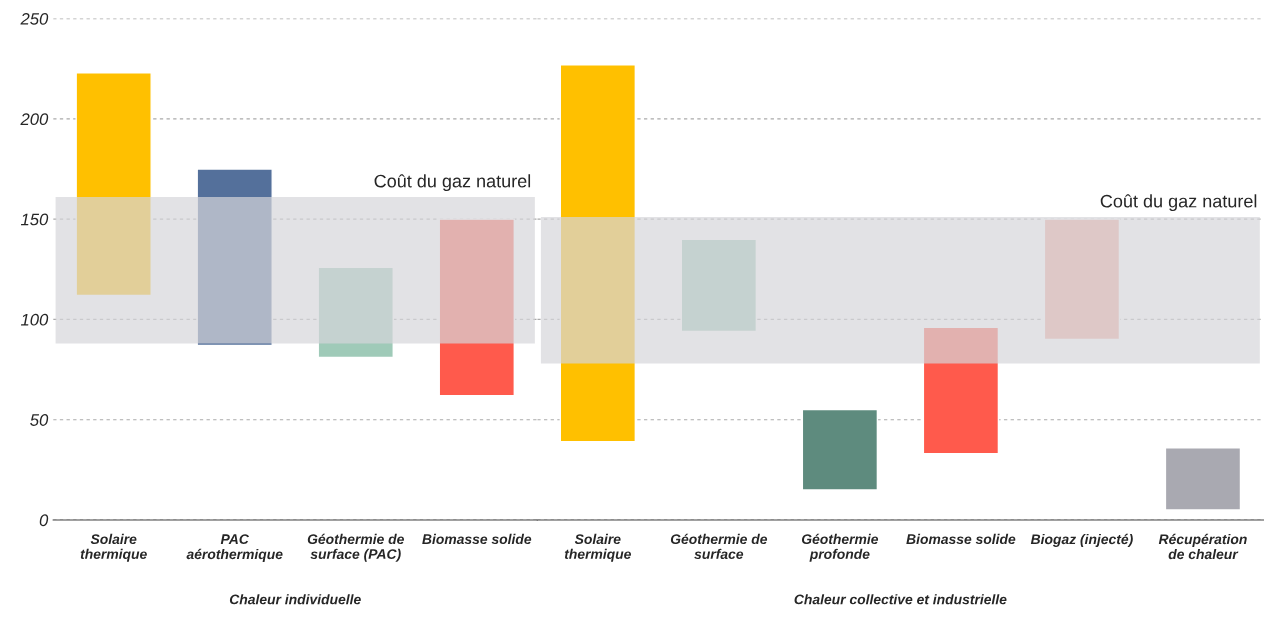 The image size is (1266, 619). Describe the element at coordinates (34, 219) in the screenshot. I see `y-tick-label: 150` at that location.